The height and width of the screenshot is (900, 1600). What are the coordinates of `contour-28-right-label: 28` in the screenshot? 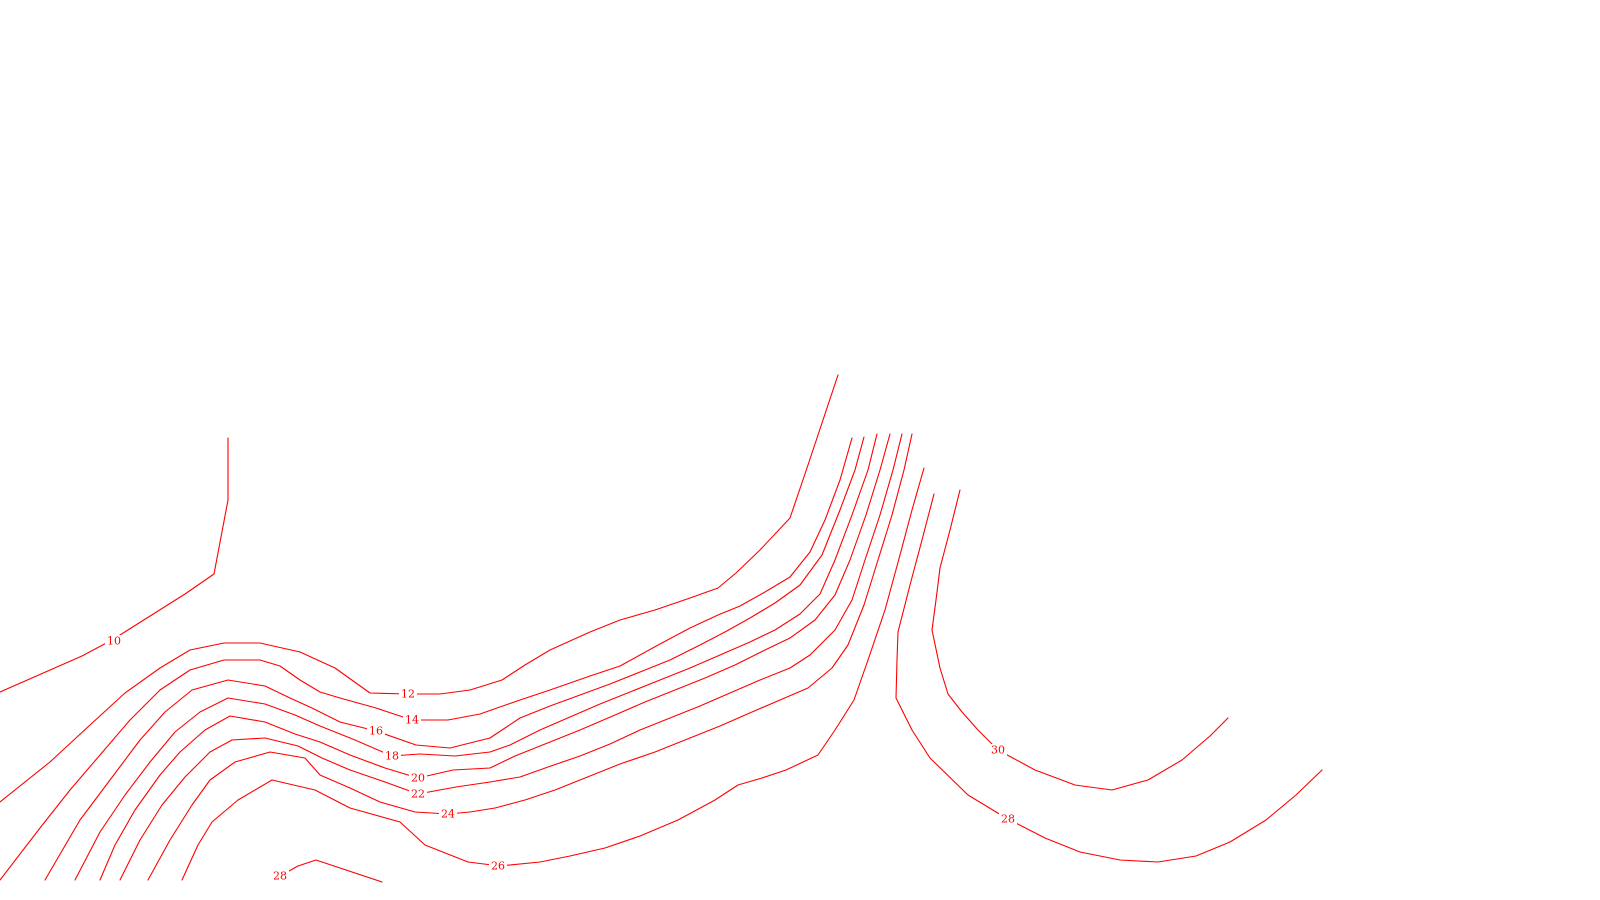 It's located at (1008, 819).